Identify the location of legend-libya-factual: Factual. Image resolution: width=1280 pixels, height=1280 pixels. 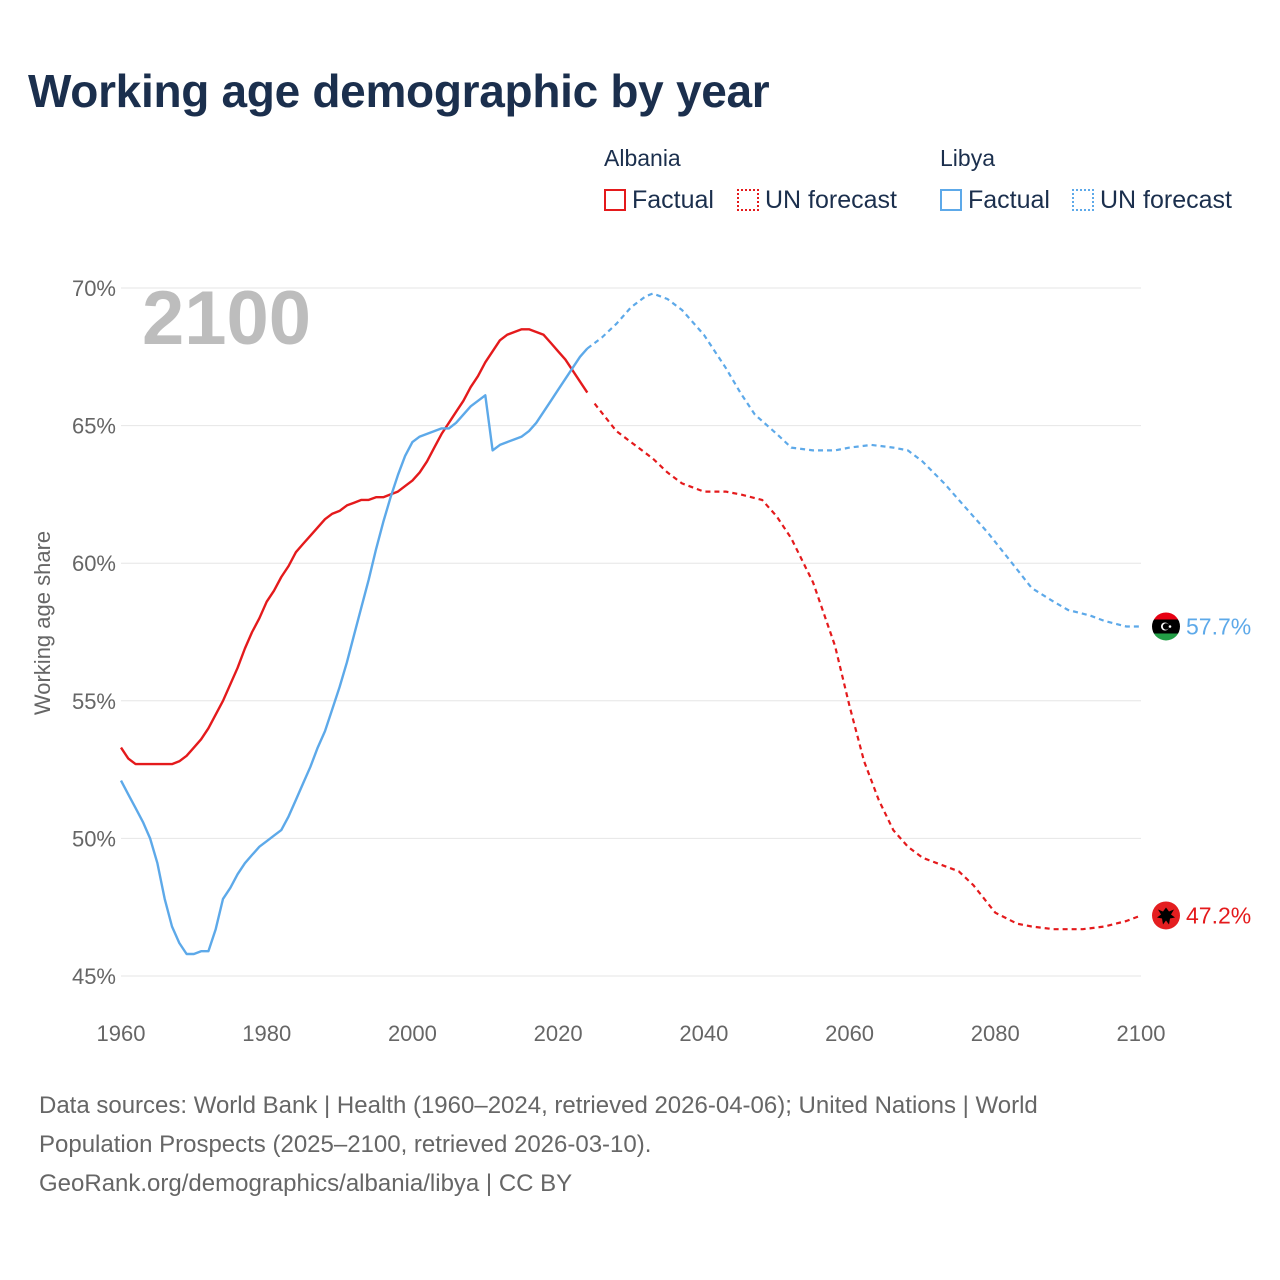
(995, 200).